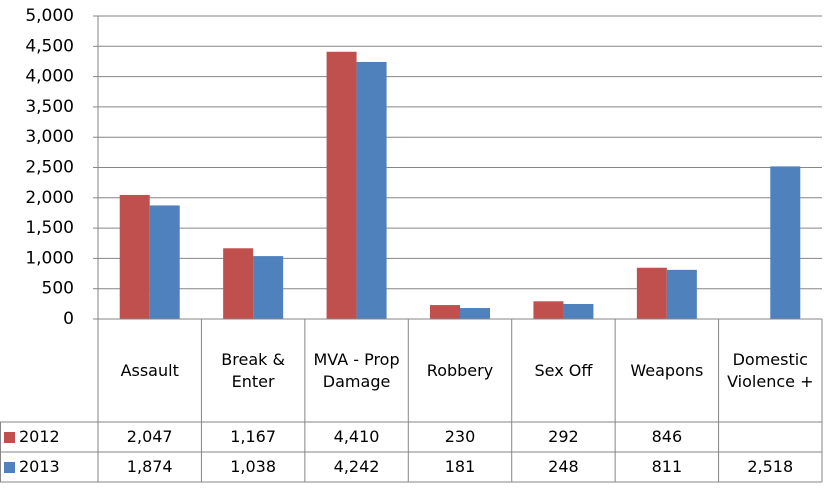  What do you see at coordinates (49, 77) in the screenshot?
I see `y-tick-label: 4,000` at bounding box center [49, 77].